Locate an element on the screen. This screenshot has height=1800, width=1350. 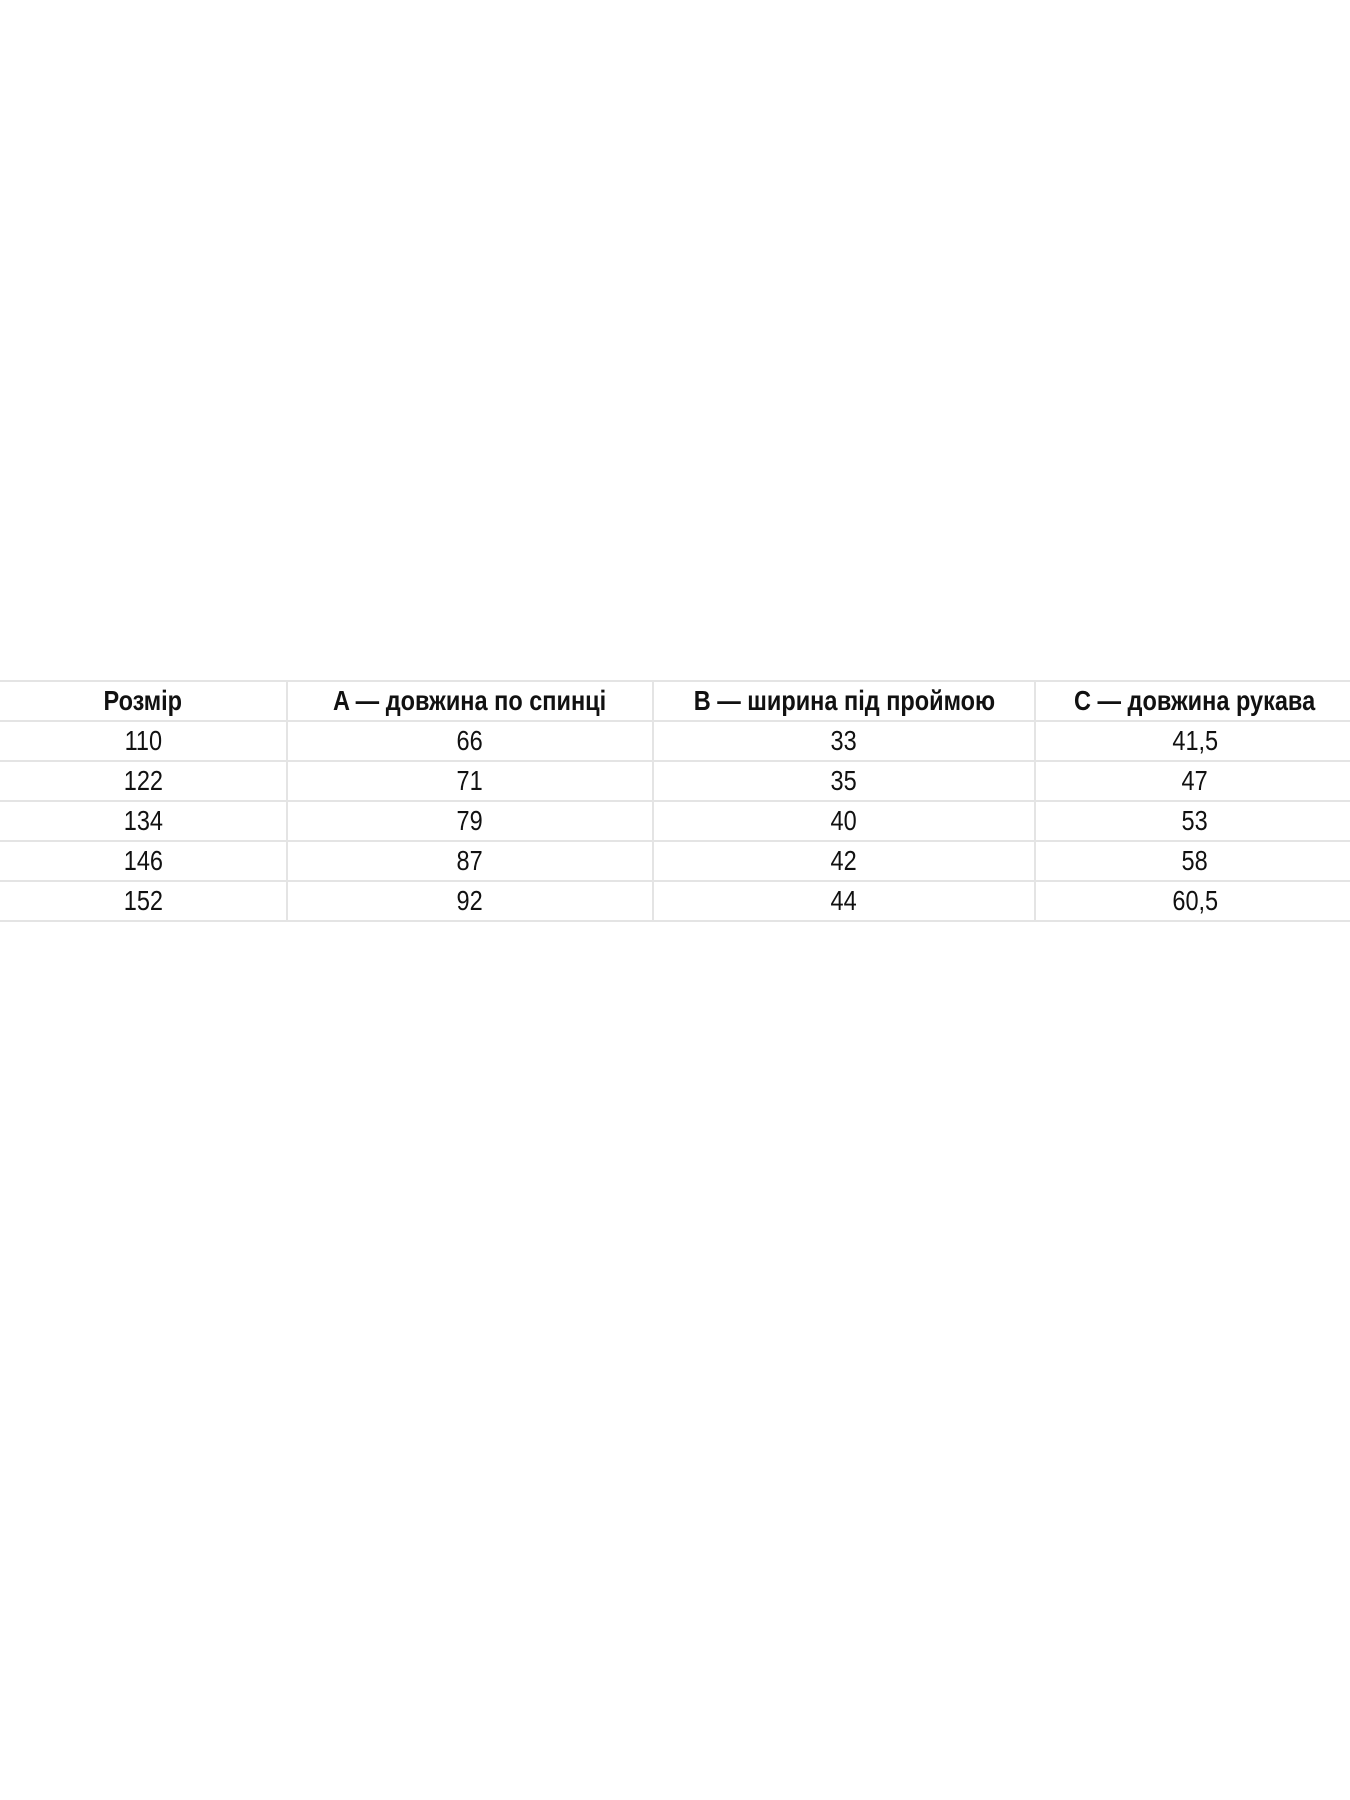
header-armhole-width: B — ширина під проймою is located at coordinates (844, 701).